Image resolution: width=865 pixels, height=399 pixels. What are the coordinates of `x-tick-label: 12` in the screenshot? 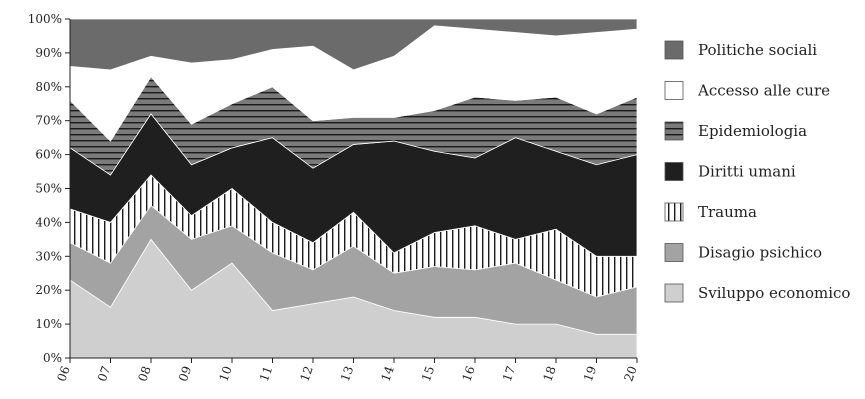 It's located at (306, 373).